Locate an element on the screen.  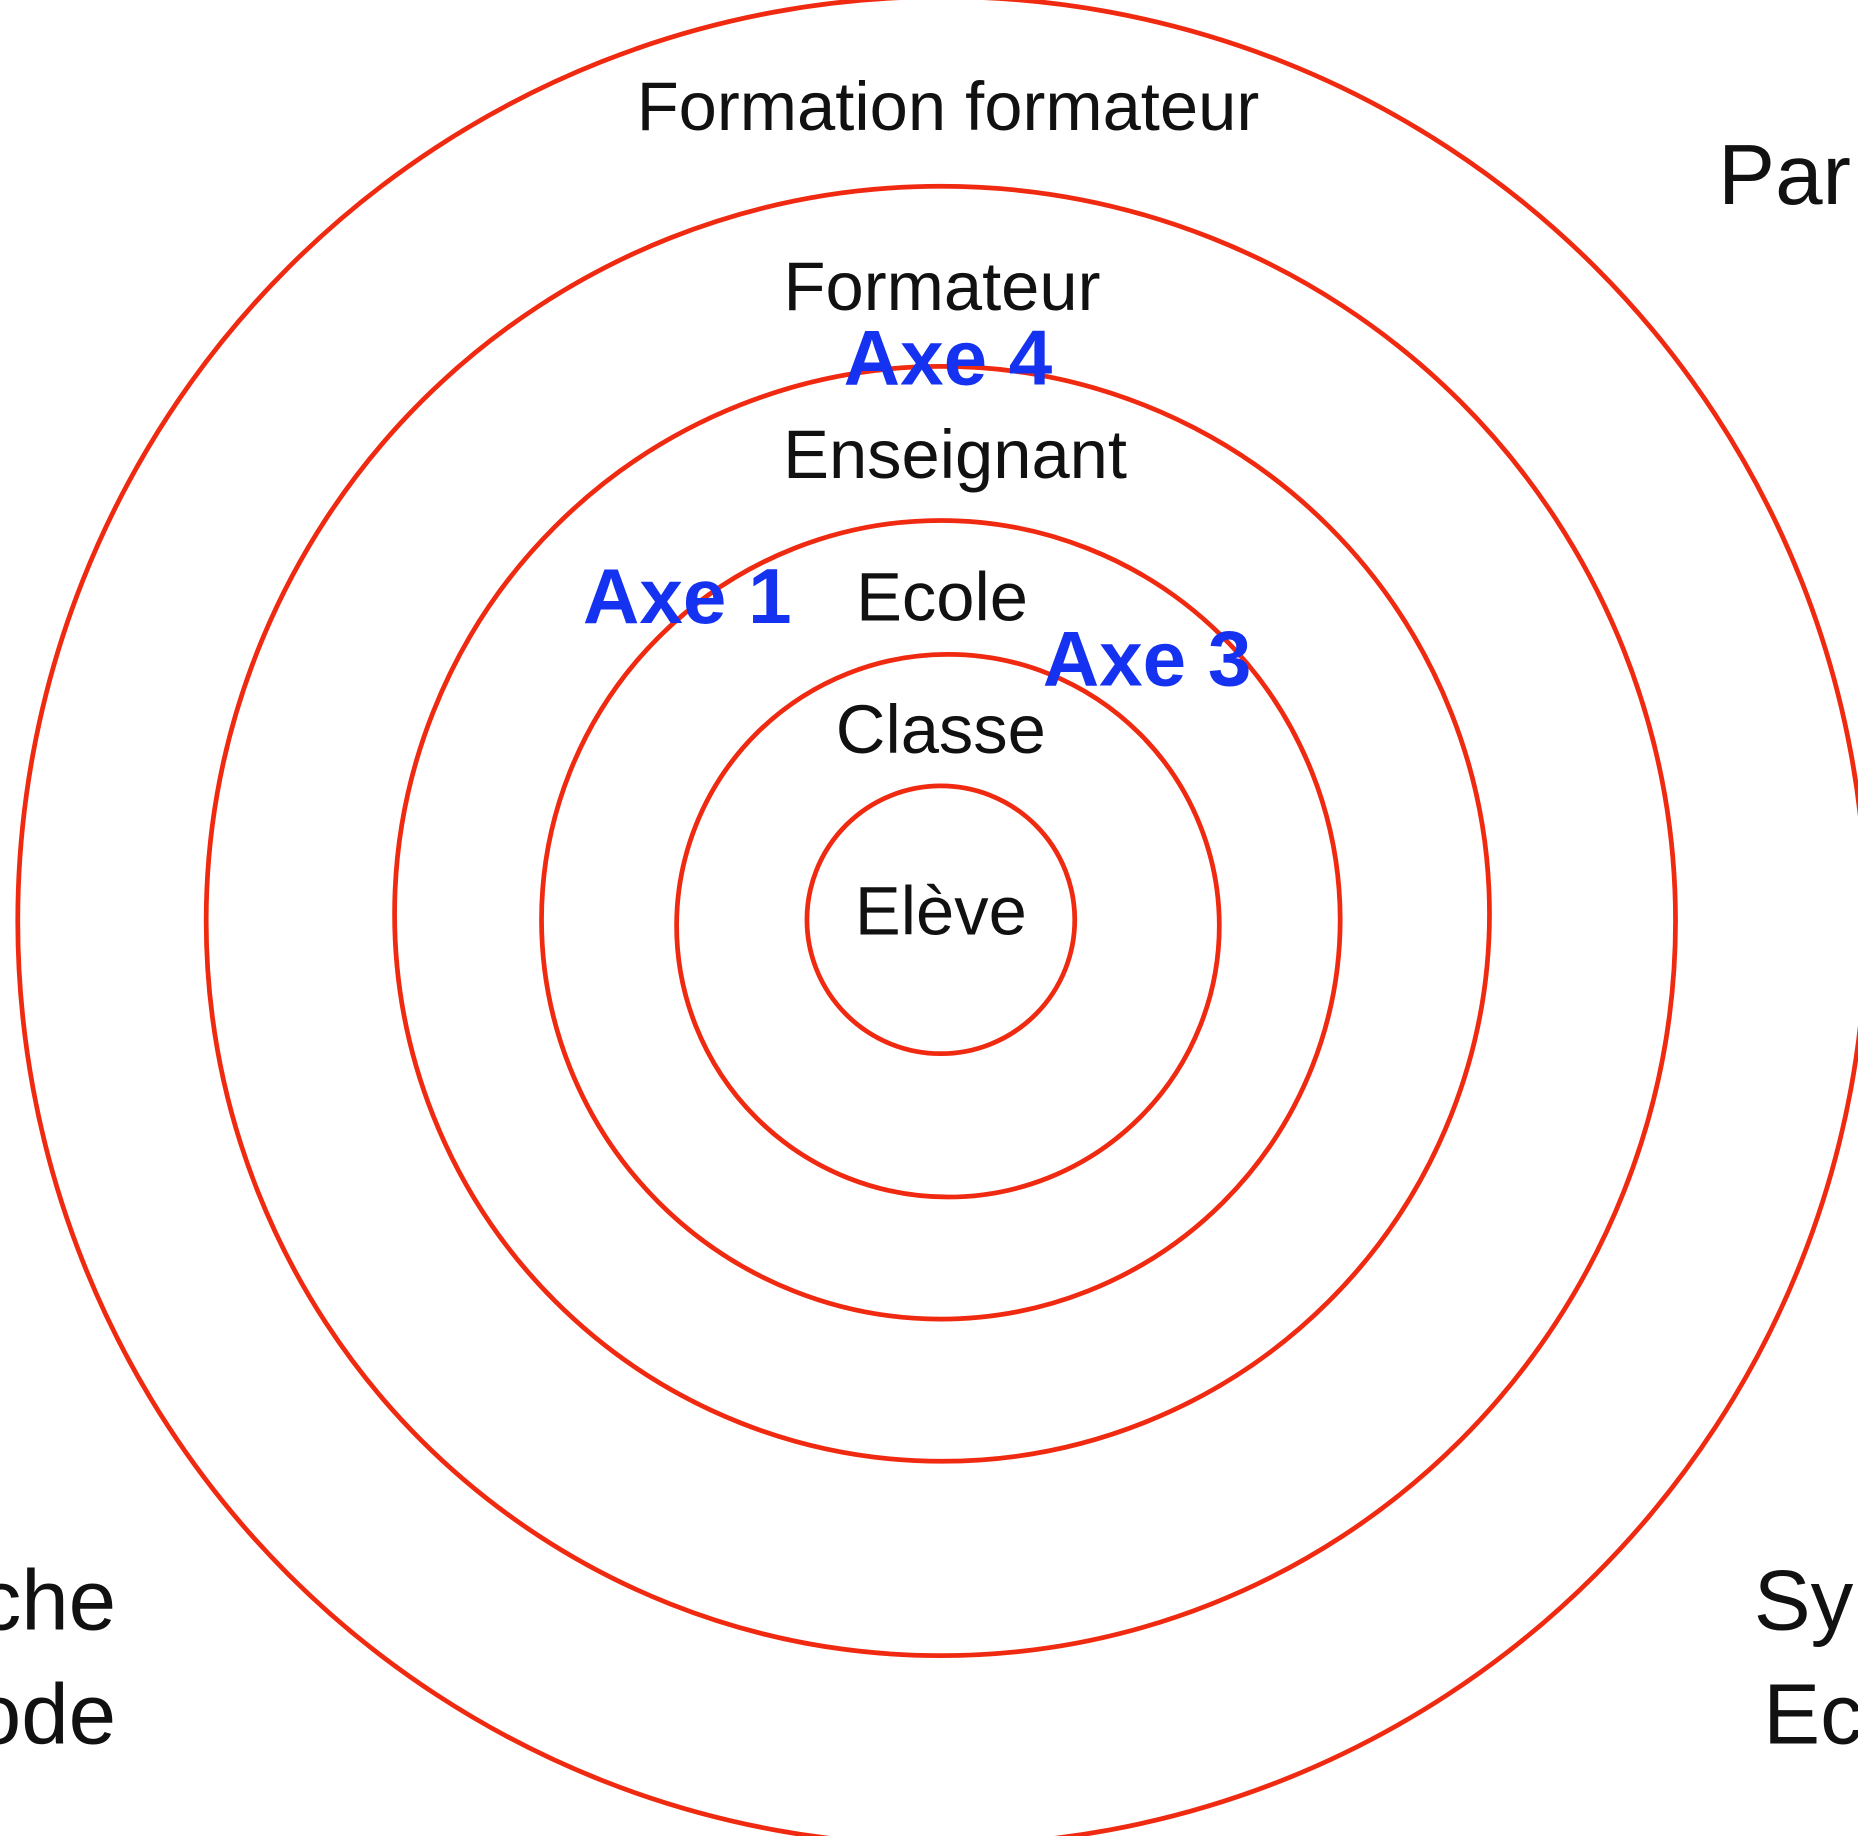
side-text: Sy is located at coordinates (1804, 1601).